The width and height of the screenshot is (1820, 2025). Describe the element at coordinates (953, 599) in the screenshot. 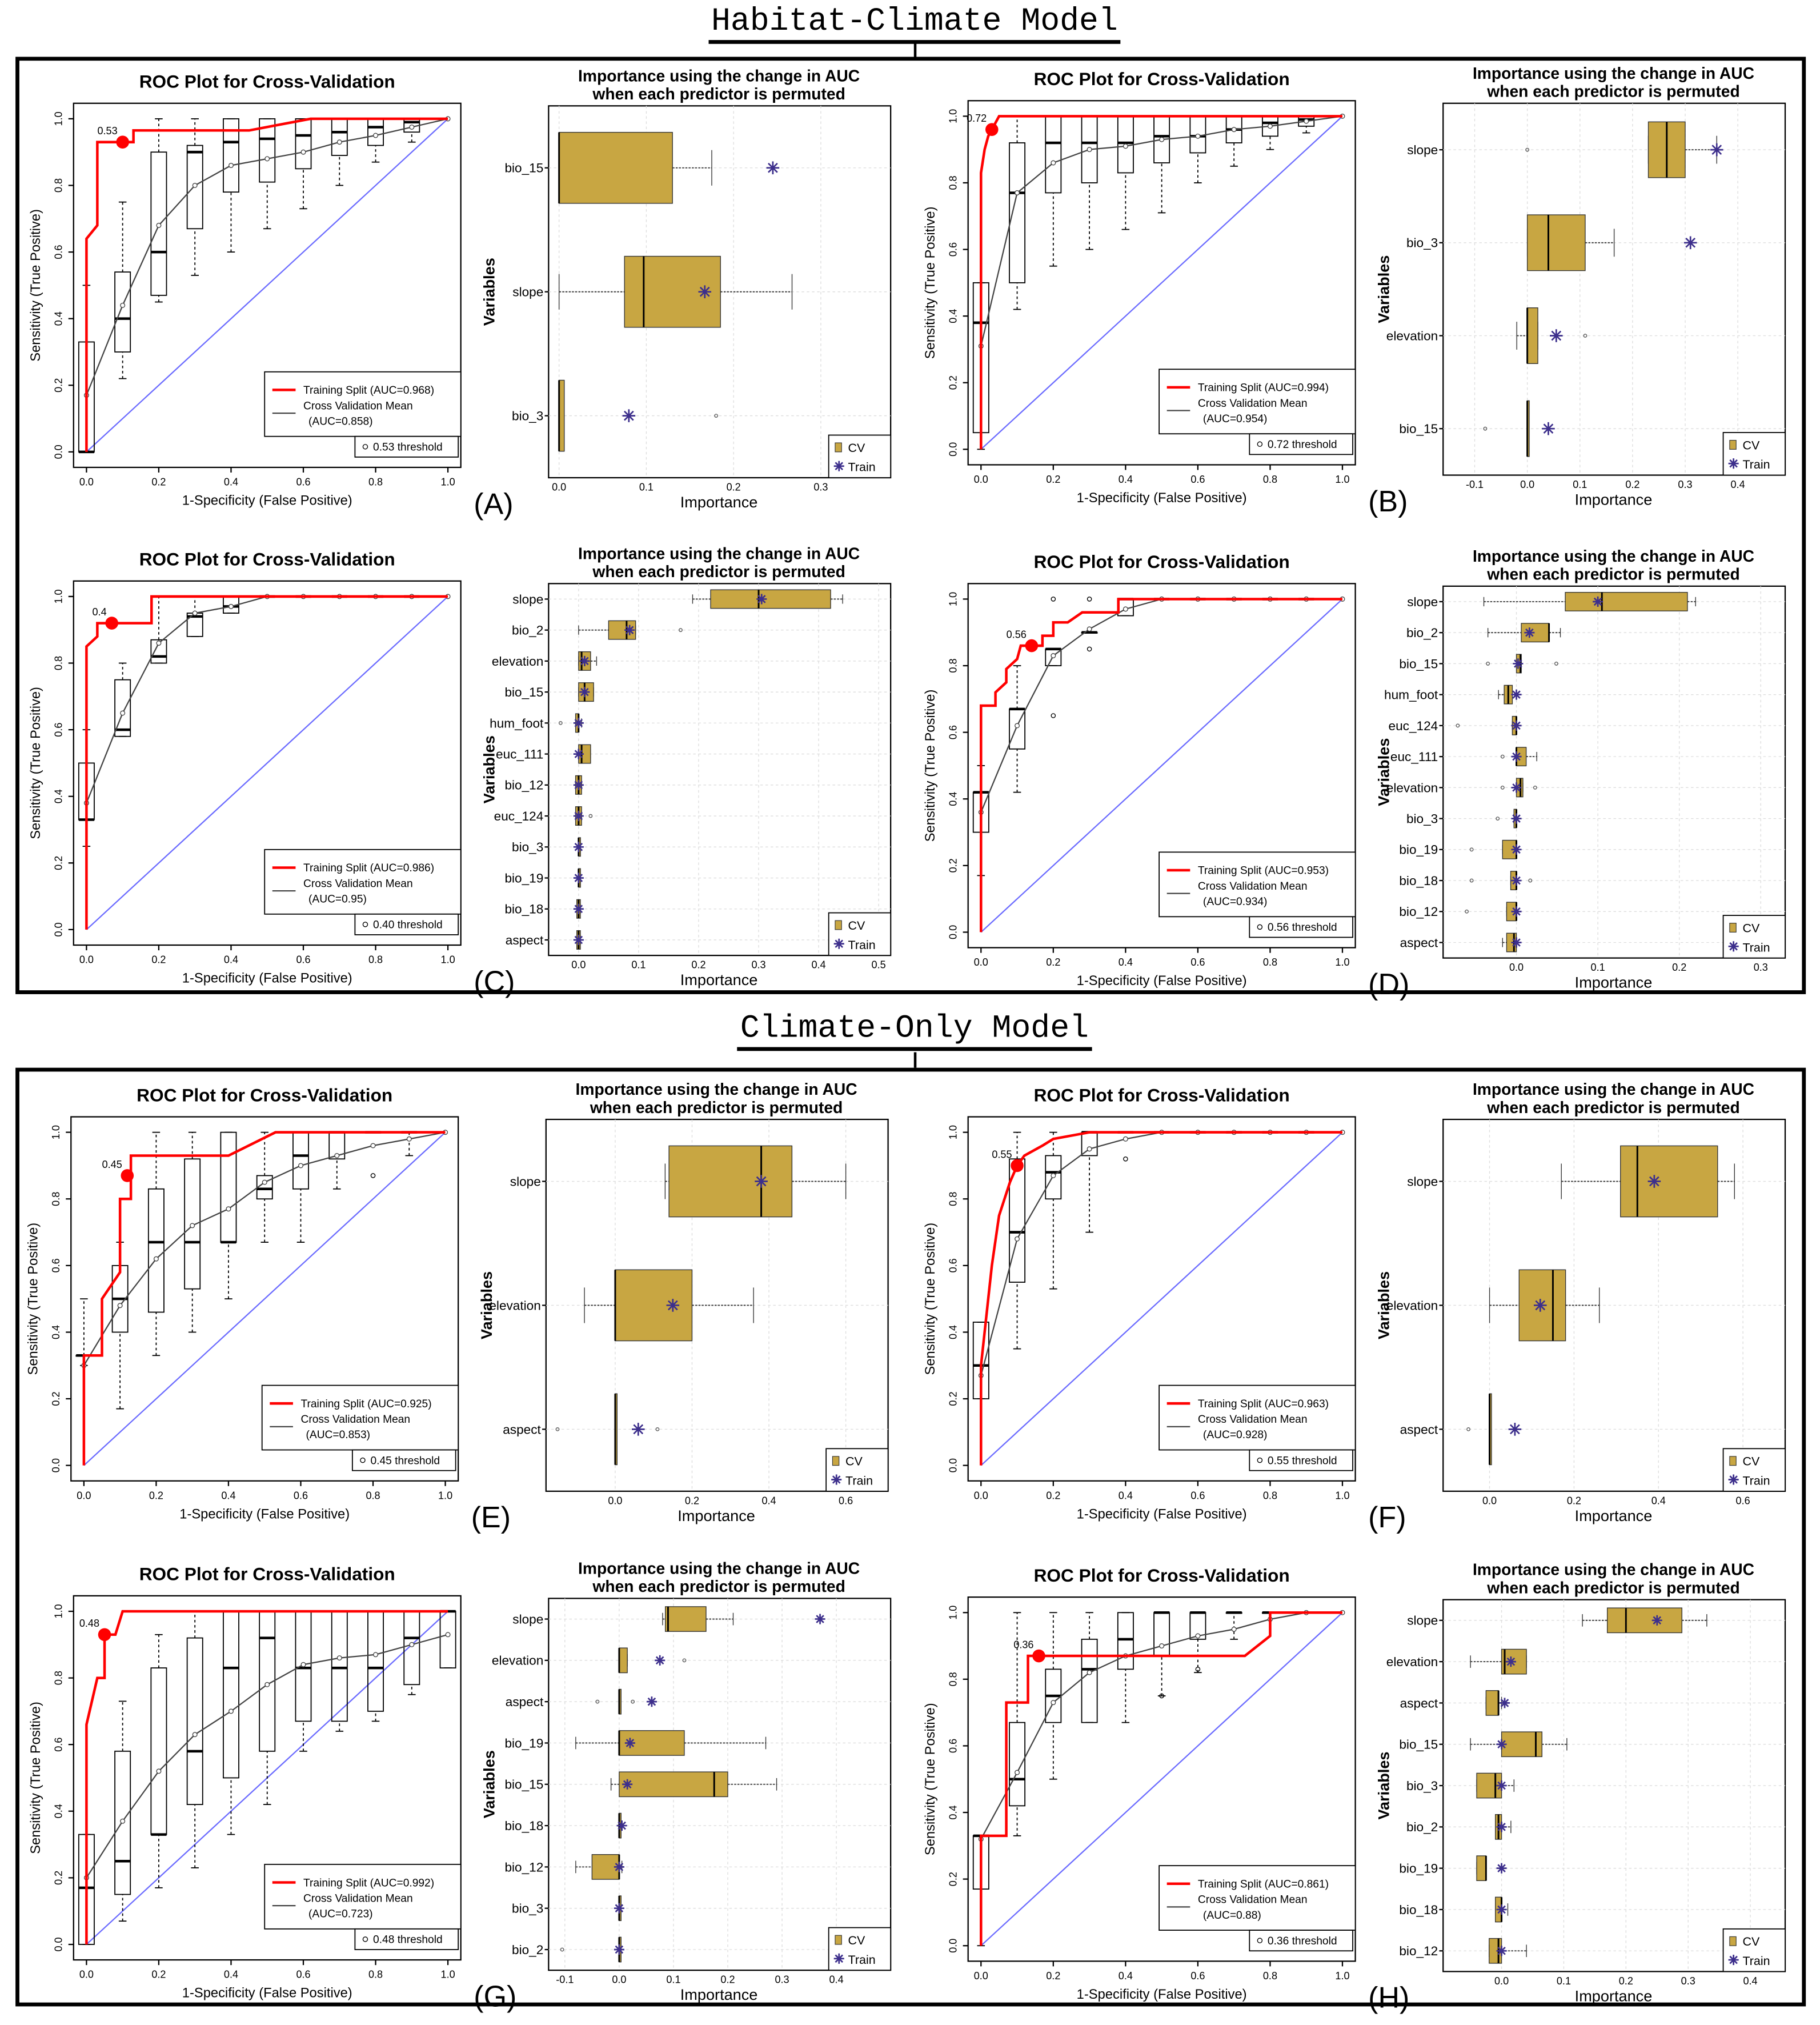

I see `y-tick-label: 1.0` at that location.